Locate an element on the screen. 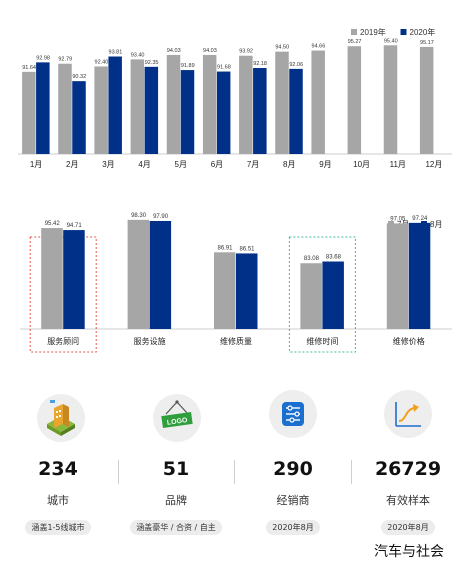 This screenshot has width=458, height=570. data-label: 93.40 is located at coordinates (138, 55).